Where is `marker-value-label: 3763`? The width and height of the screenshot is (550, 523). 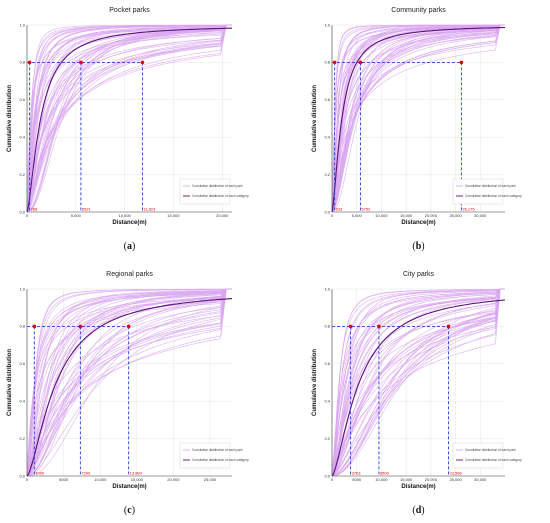 marker-value-label: 3763 is located at coordinates (357, 473).